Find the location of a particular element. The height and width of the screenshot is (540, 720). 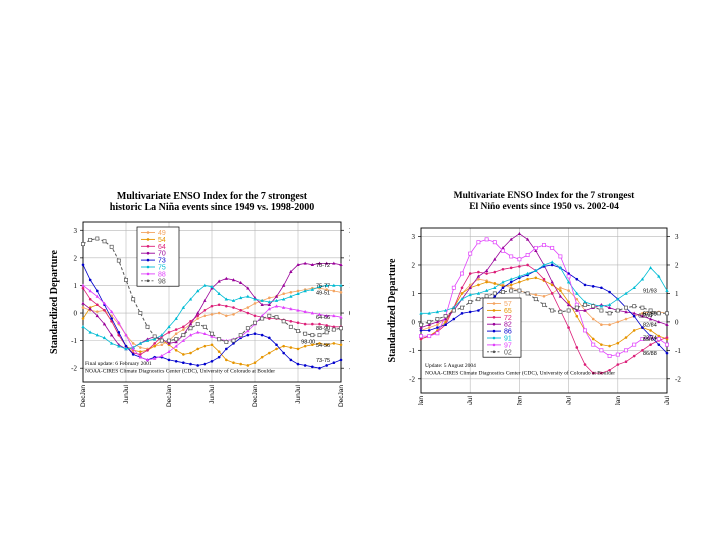

y-tick-label-left: 2 is located at coordinates (414, 265).